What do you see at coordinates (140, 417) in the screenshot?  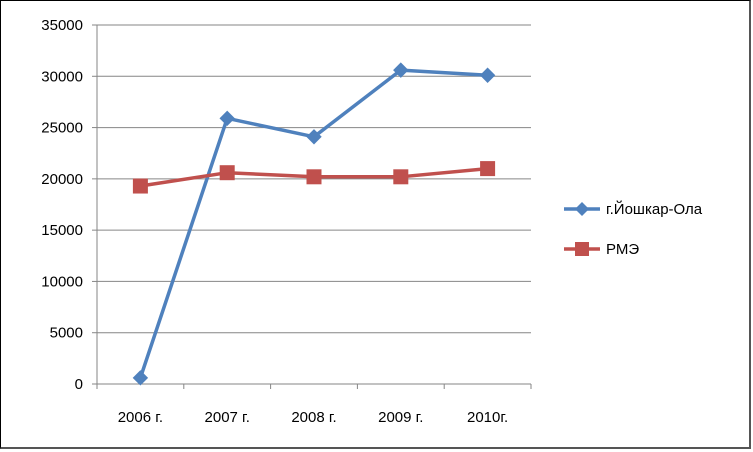 I see `x-tick-label: 2006 г.` at bounding box center [140, 417].